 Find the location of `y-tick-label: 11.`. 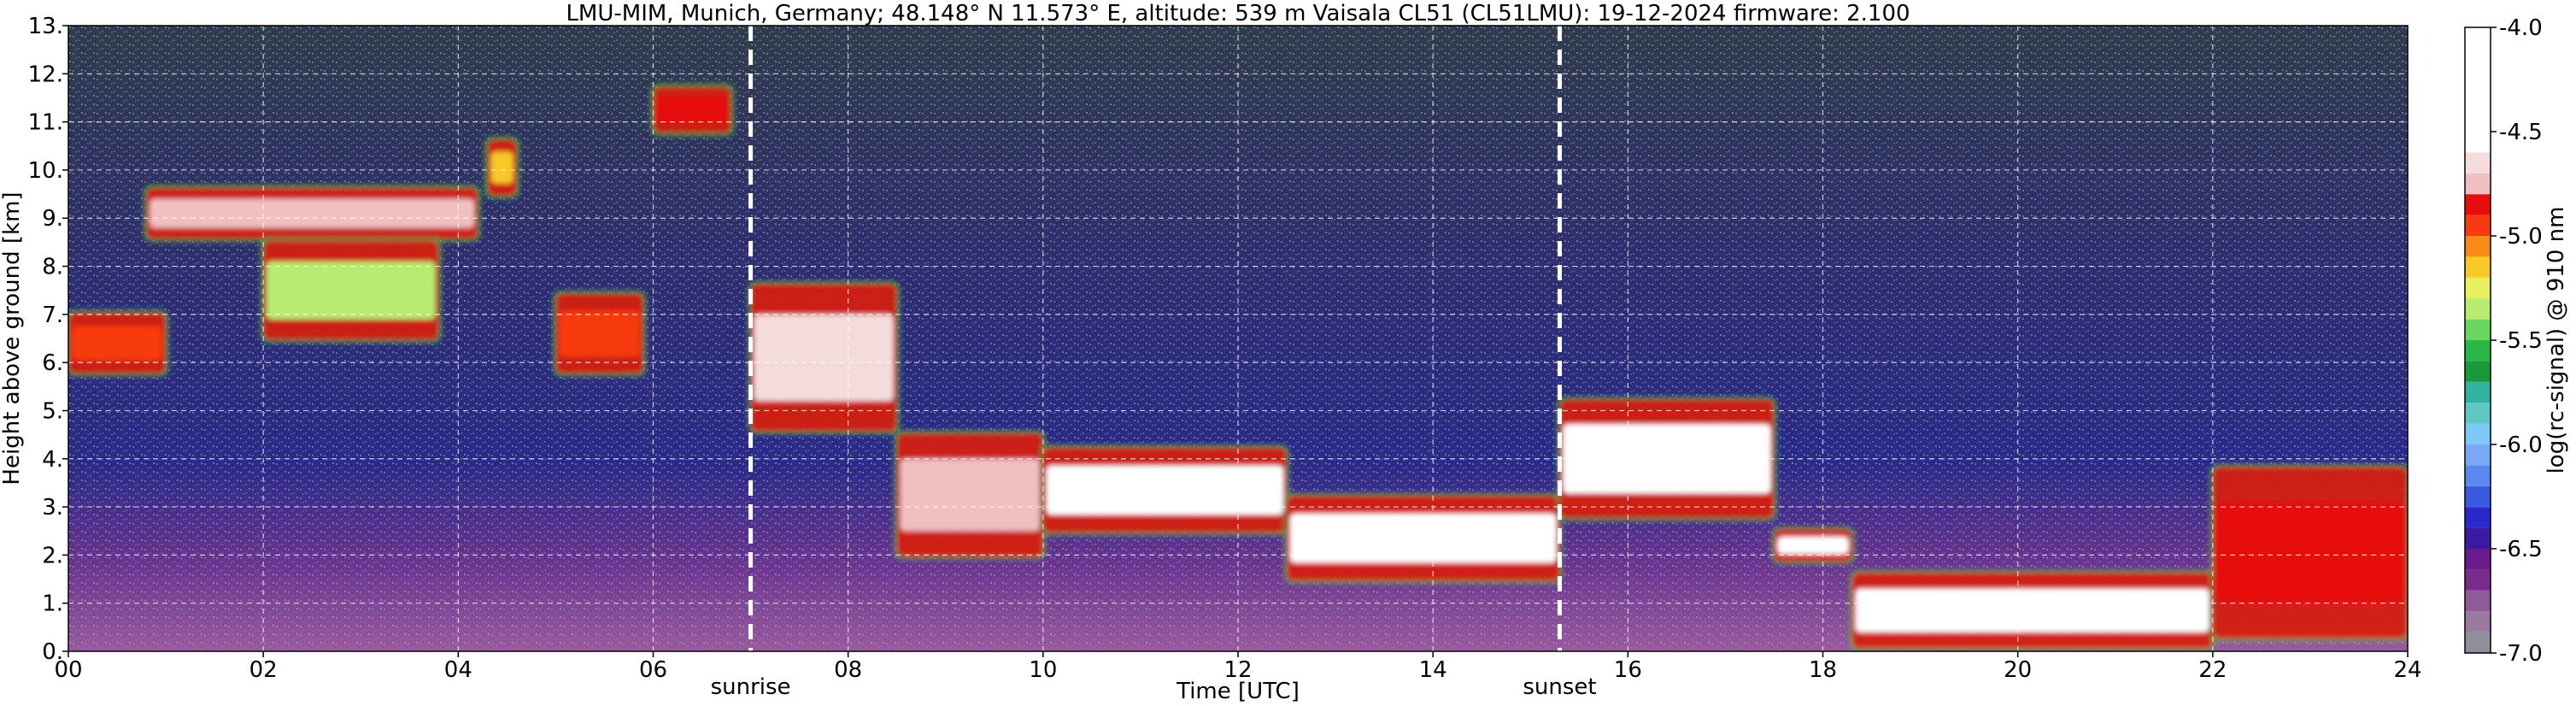

y-tick-label: 11. is located at coordinates (45, 123).